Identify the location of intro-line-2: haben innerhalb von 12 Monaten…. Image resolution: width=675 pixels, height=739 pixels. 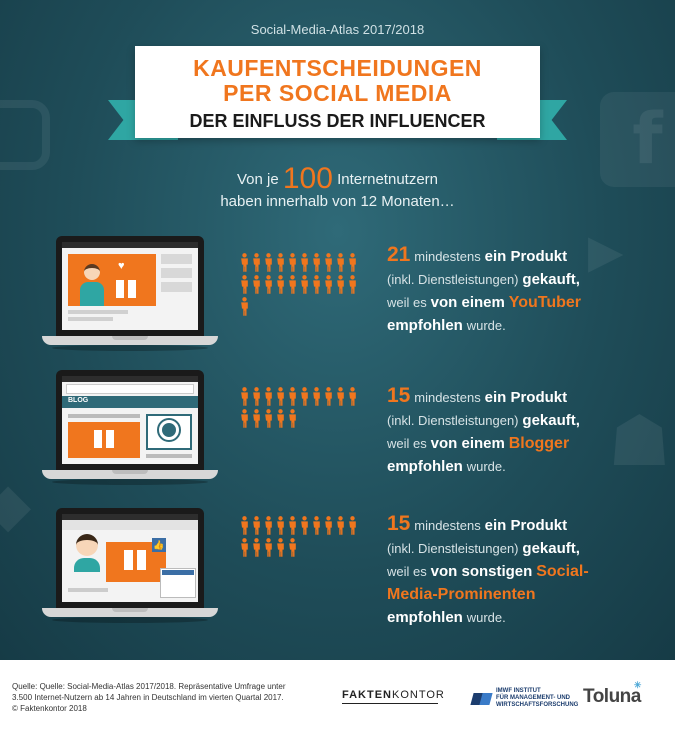
(337, 201).